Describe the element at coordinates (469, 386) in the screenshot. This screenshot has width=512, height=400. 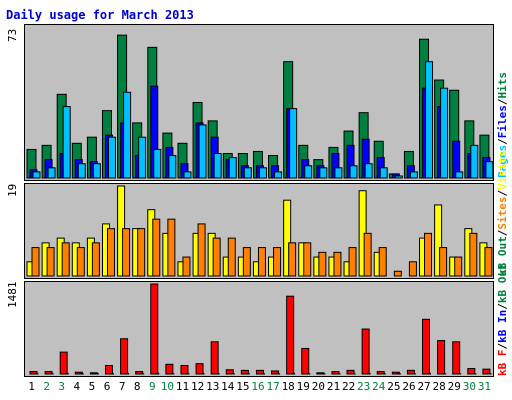
I see `x-tick-label: 30` at that location.